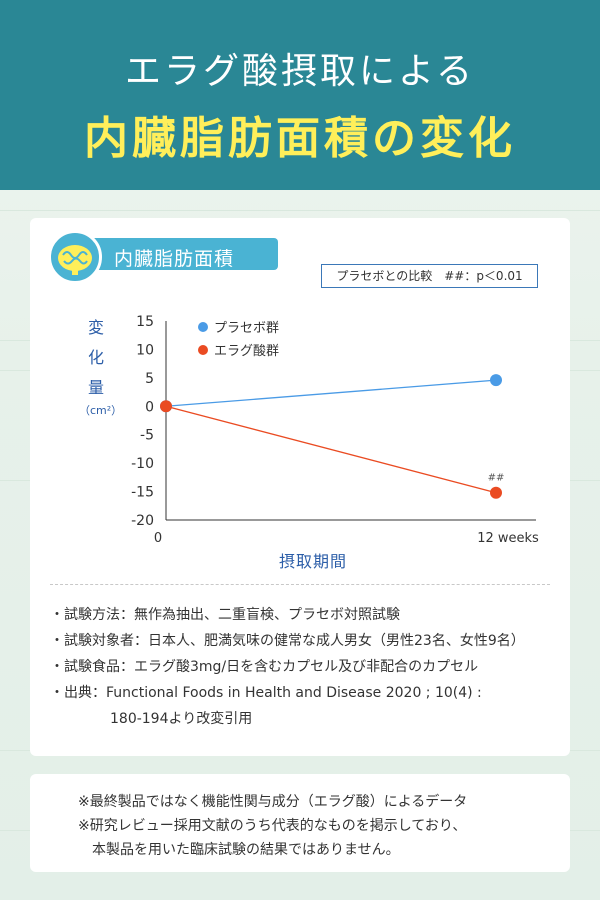 This screenshot has height=900, width=600. Describe the element at coordinates (149, 379) in the screenshot. I see `y-tick-label: 5` at that location.